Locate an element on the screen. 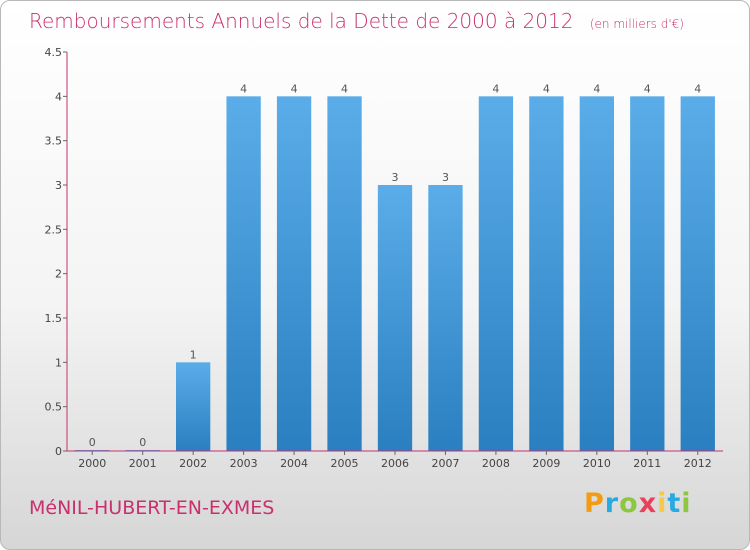 This screenshot has height=550, width=750. x-tick-label: 2012 is located at coordinates (698, 463).